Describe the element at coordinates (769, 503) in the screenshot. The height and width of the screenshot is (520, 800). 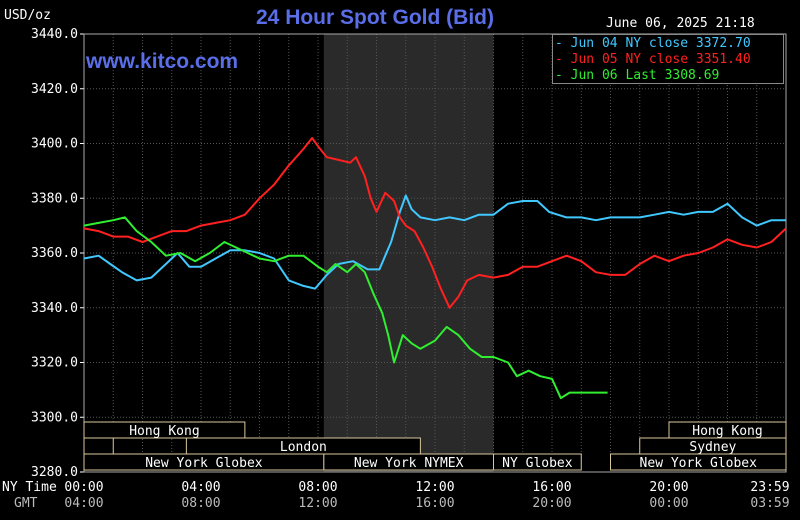
I see `x-tick-label-gmt: 03:59` at that location.